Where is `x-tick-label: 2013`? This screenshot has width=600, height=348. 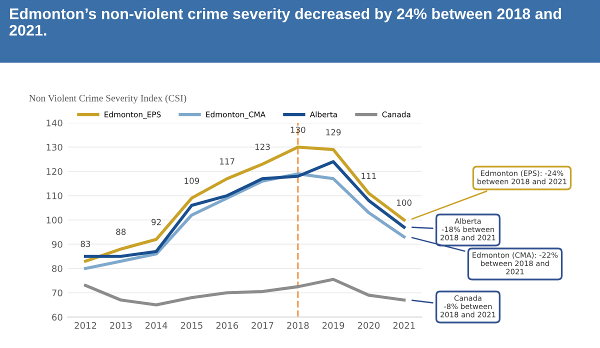
x-tick-label: 2013 is located at coordinates (121, 325).